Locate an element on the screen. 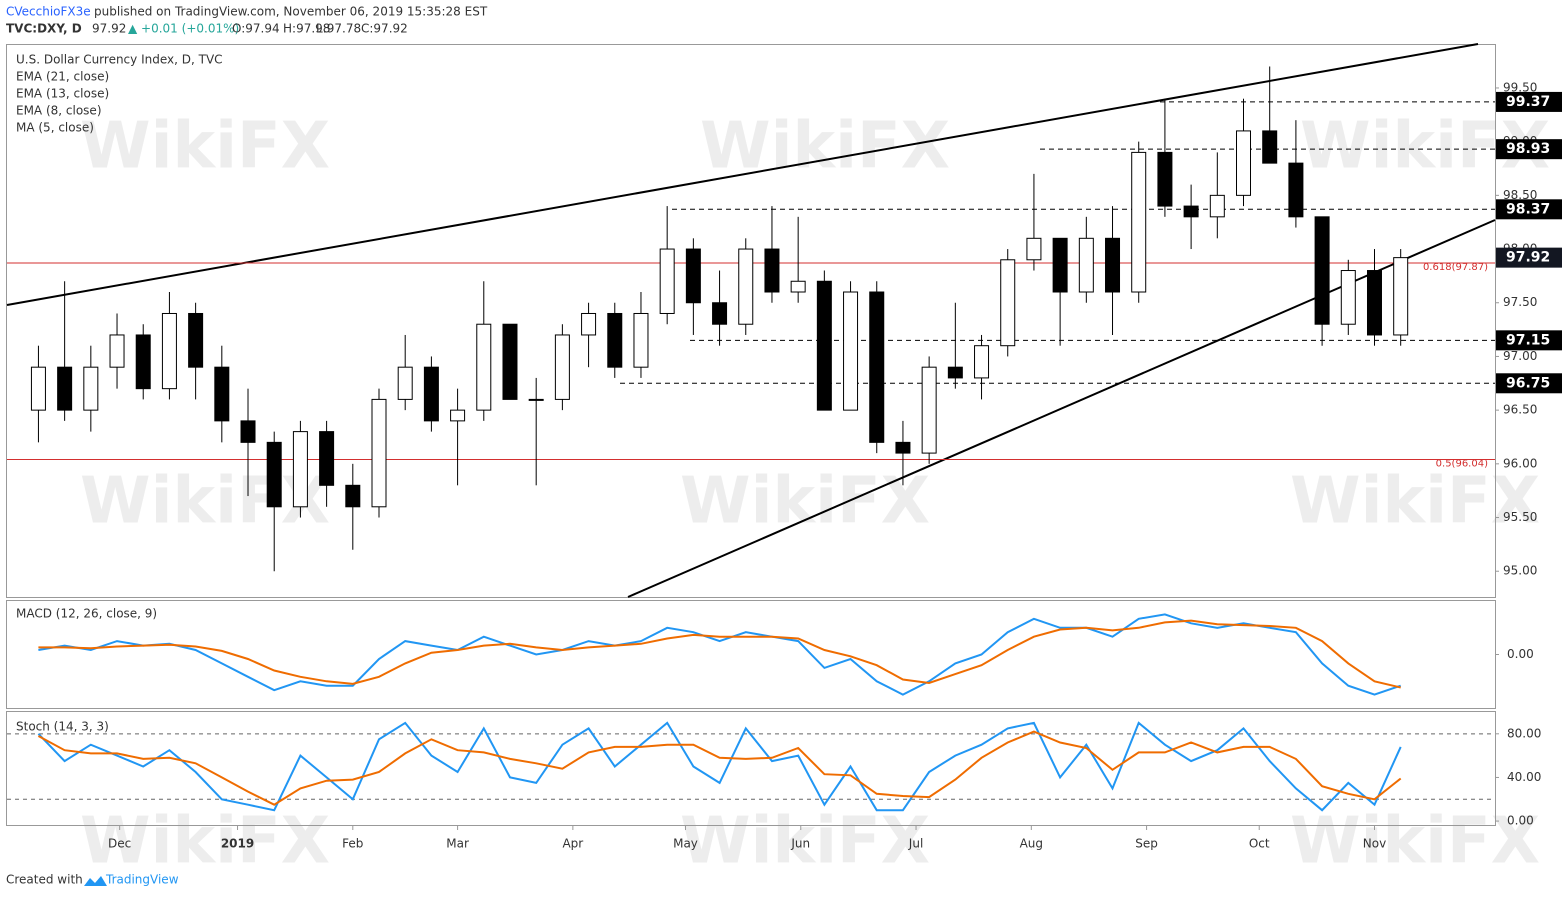  level-label: 96.75 is located at coordinates (1528, 383).